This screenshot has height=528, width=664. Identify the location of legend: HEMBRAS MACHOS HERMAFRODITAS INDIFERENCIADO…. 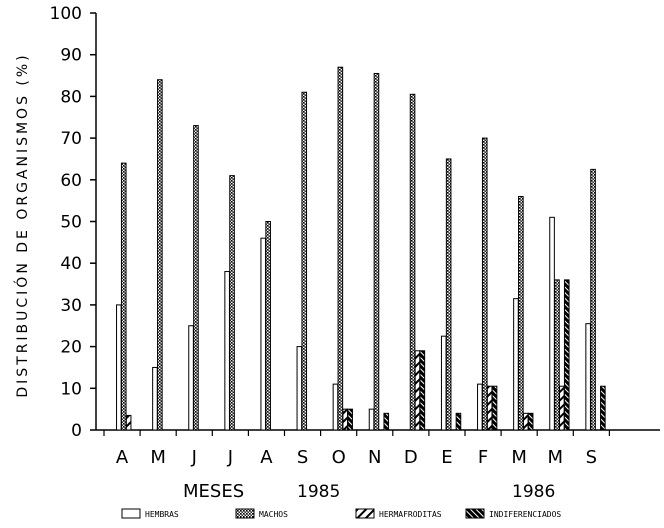
(341, 513).